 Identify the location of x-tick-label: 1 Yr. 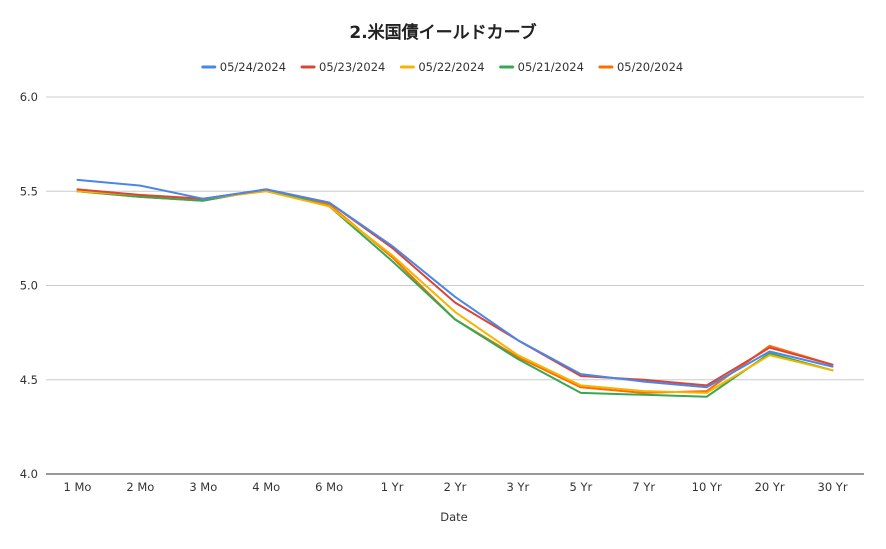
(392, 487).